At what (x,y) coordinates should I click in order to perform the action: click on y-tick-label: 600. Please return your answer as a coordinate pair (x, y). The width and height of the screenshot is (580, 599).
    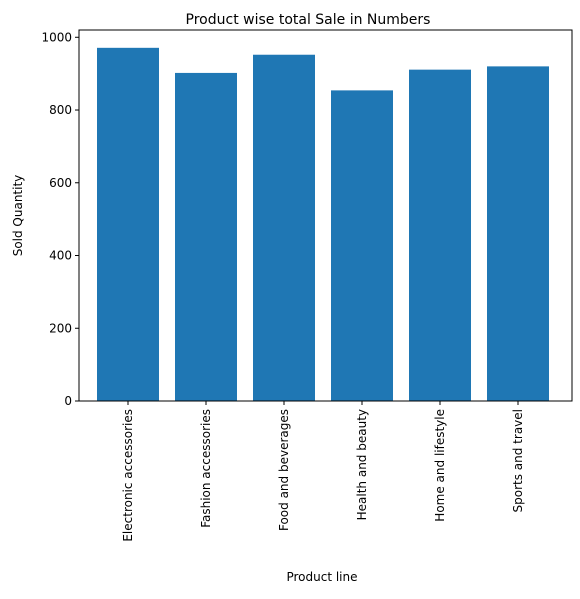
    Looking at the image, I should click on (60, 183).